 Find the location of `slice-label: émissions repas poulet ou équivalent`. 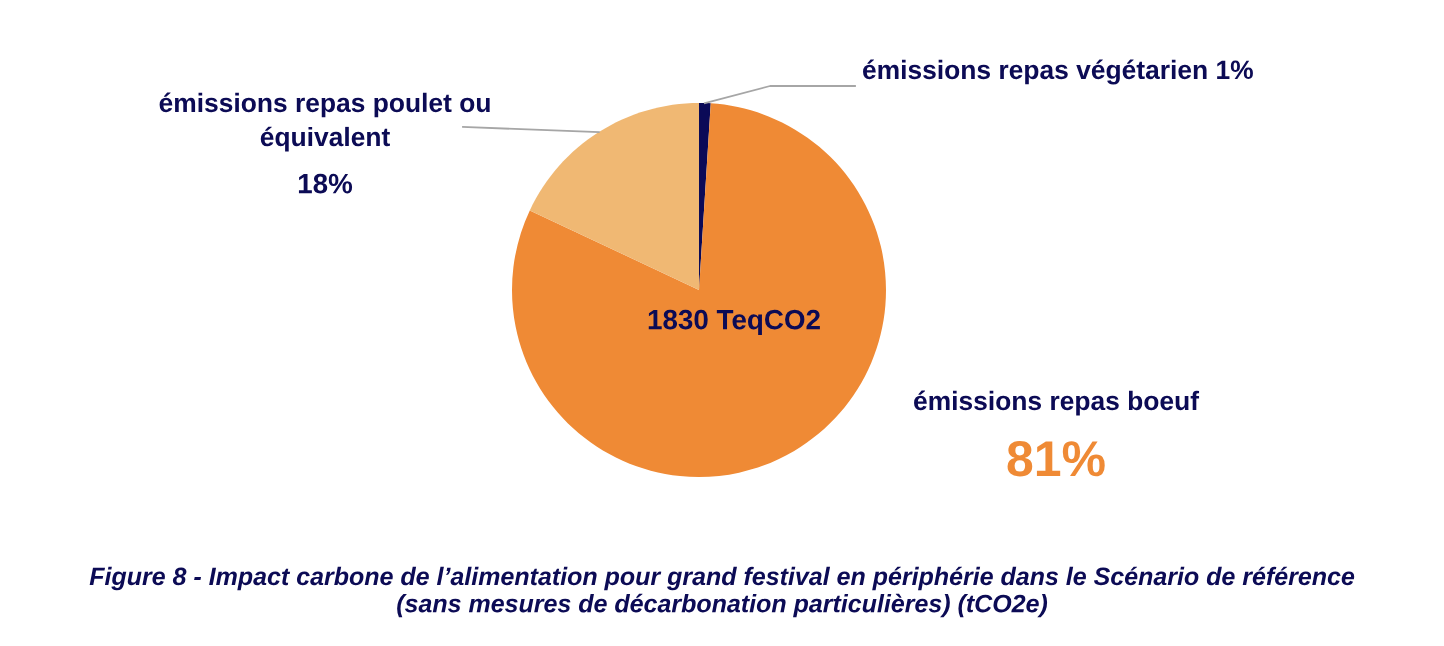

slice-label: émissions repas poulet ou équivalent is located at coordinates (324, 122).